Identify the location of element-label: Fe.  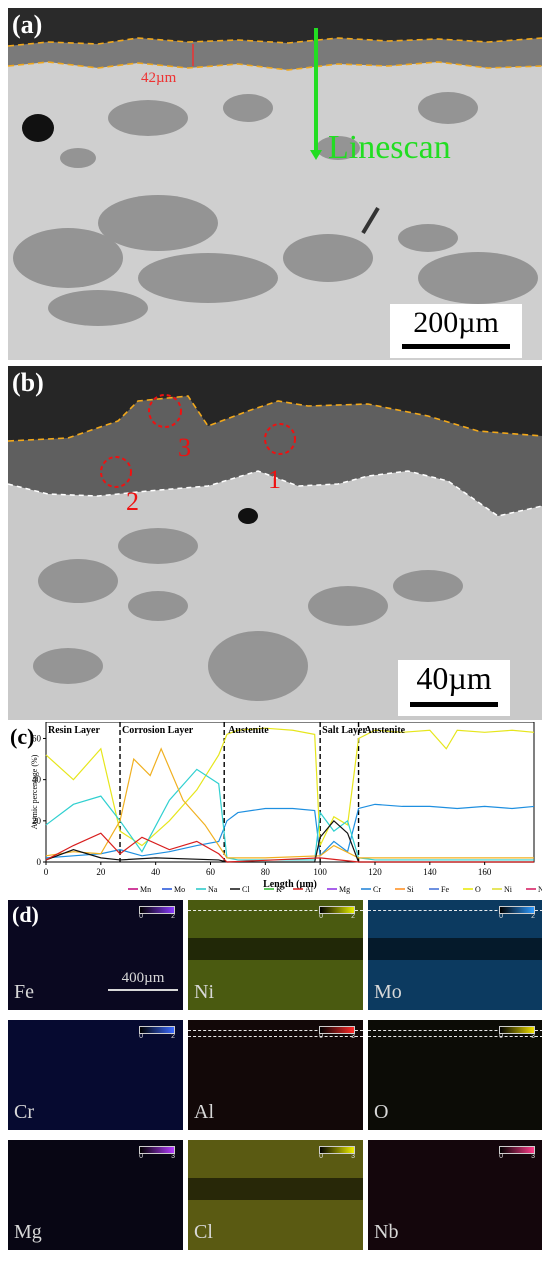
(24, 992).